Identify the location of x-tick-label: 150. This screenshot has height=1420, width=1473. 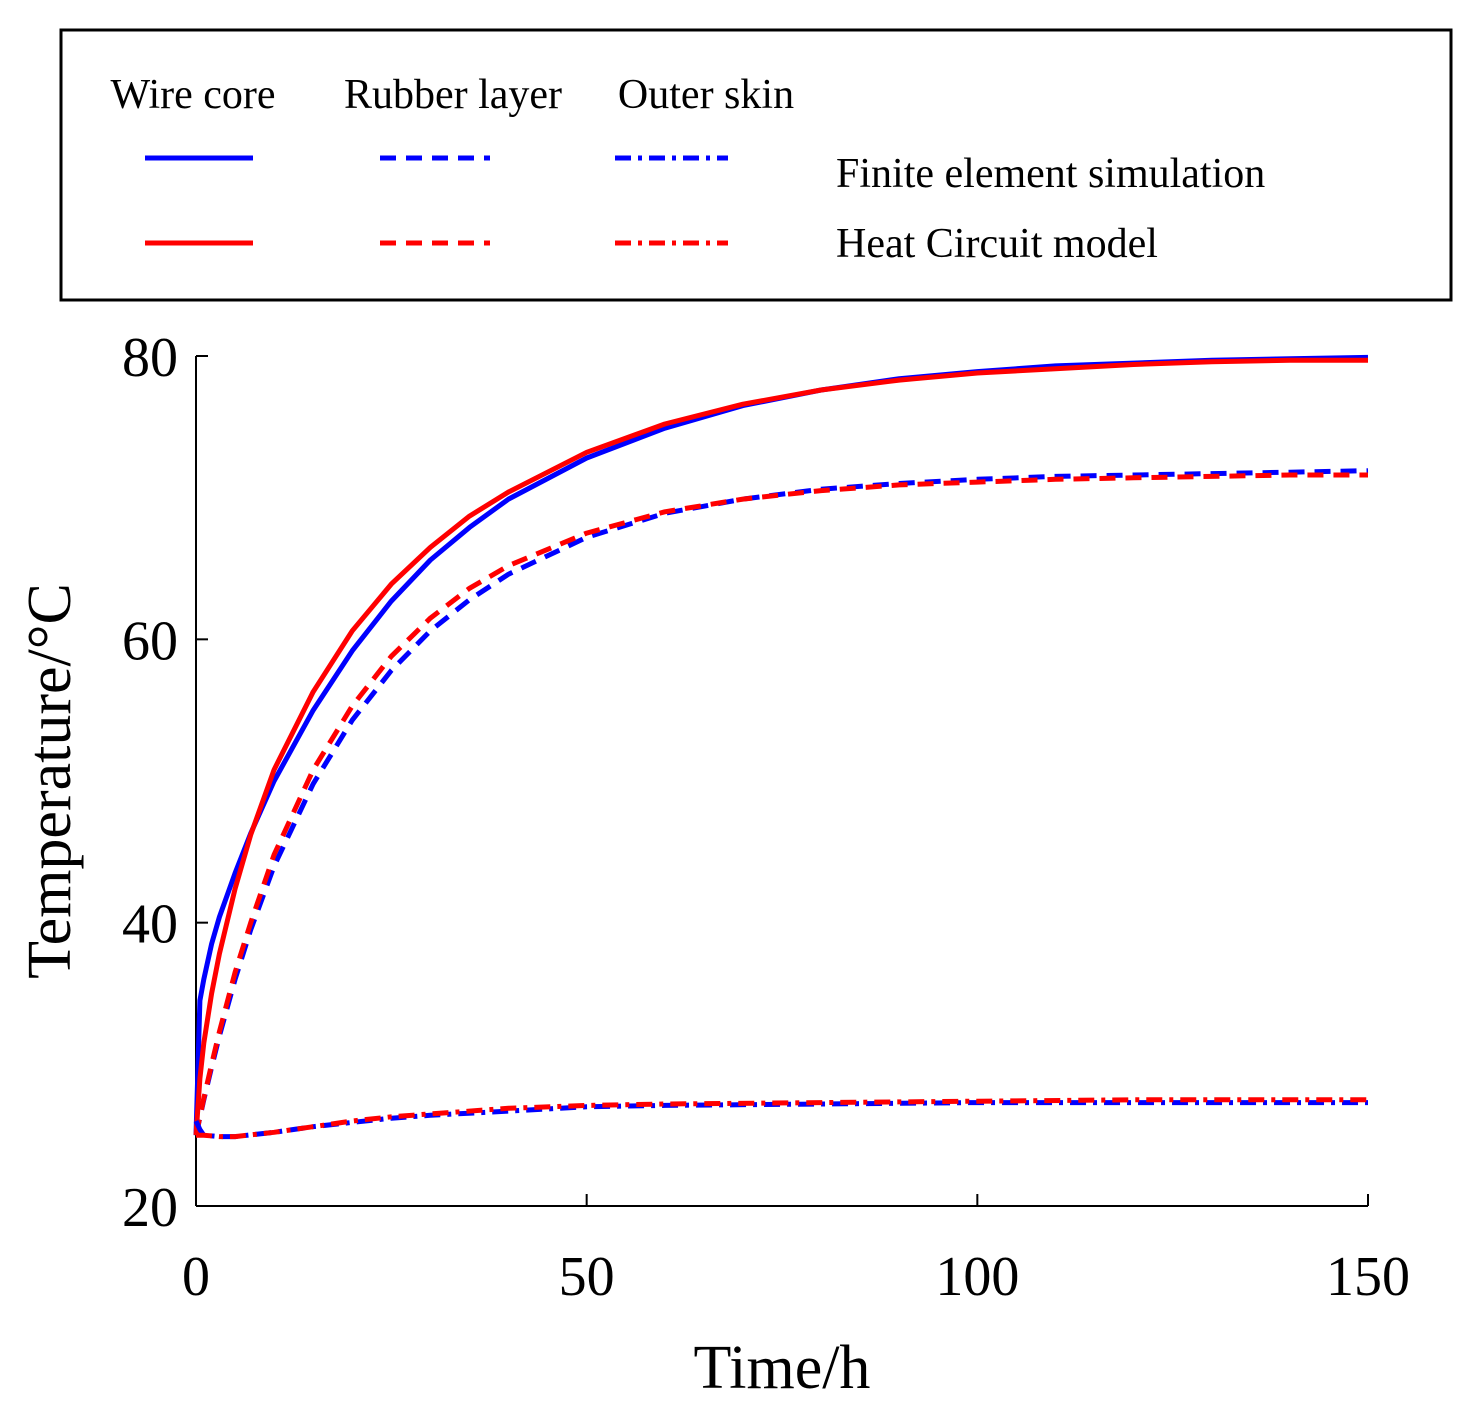
(1368, 1277).